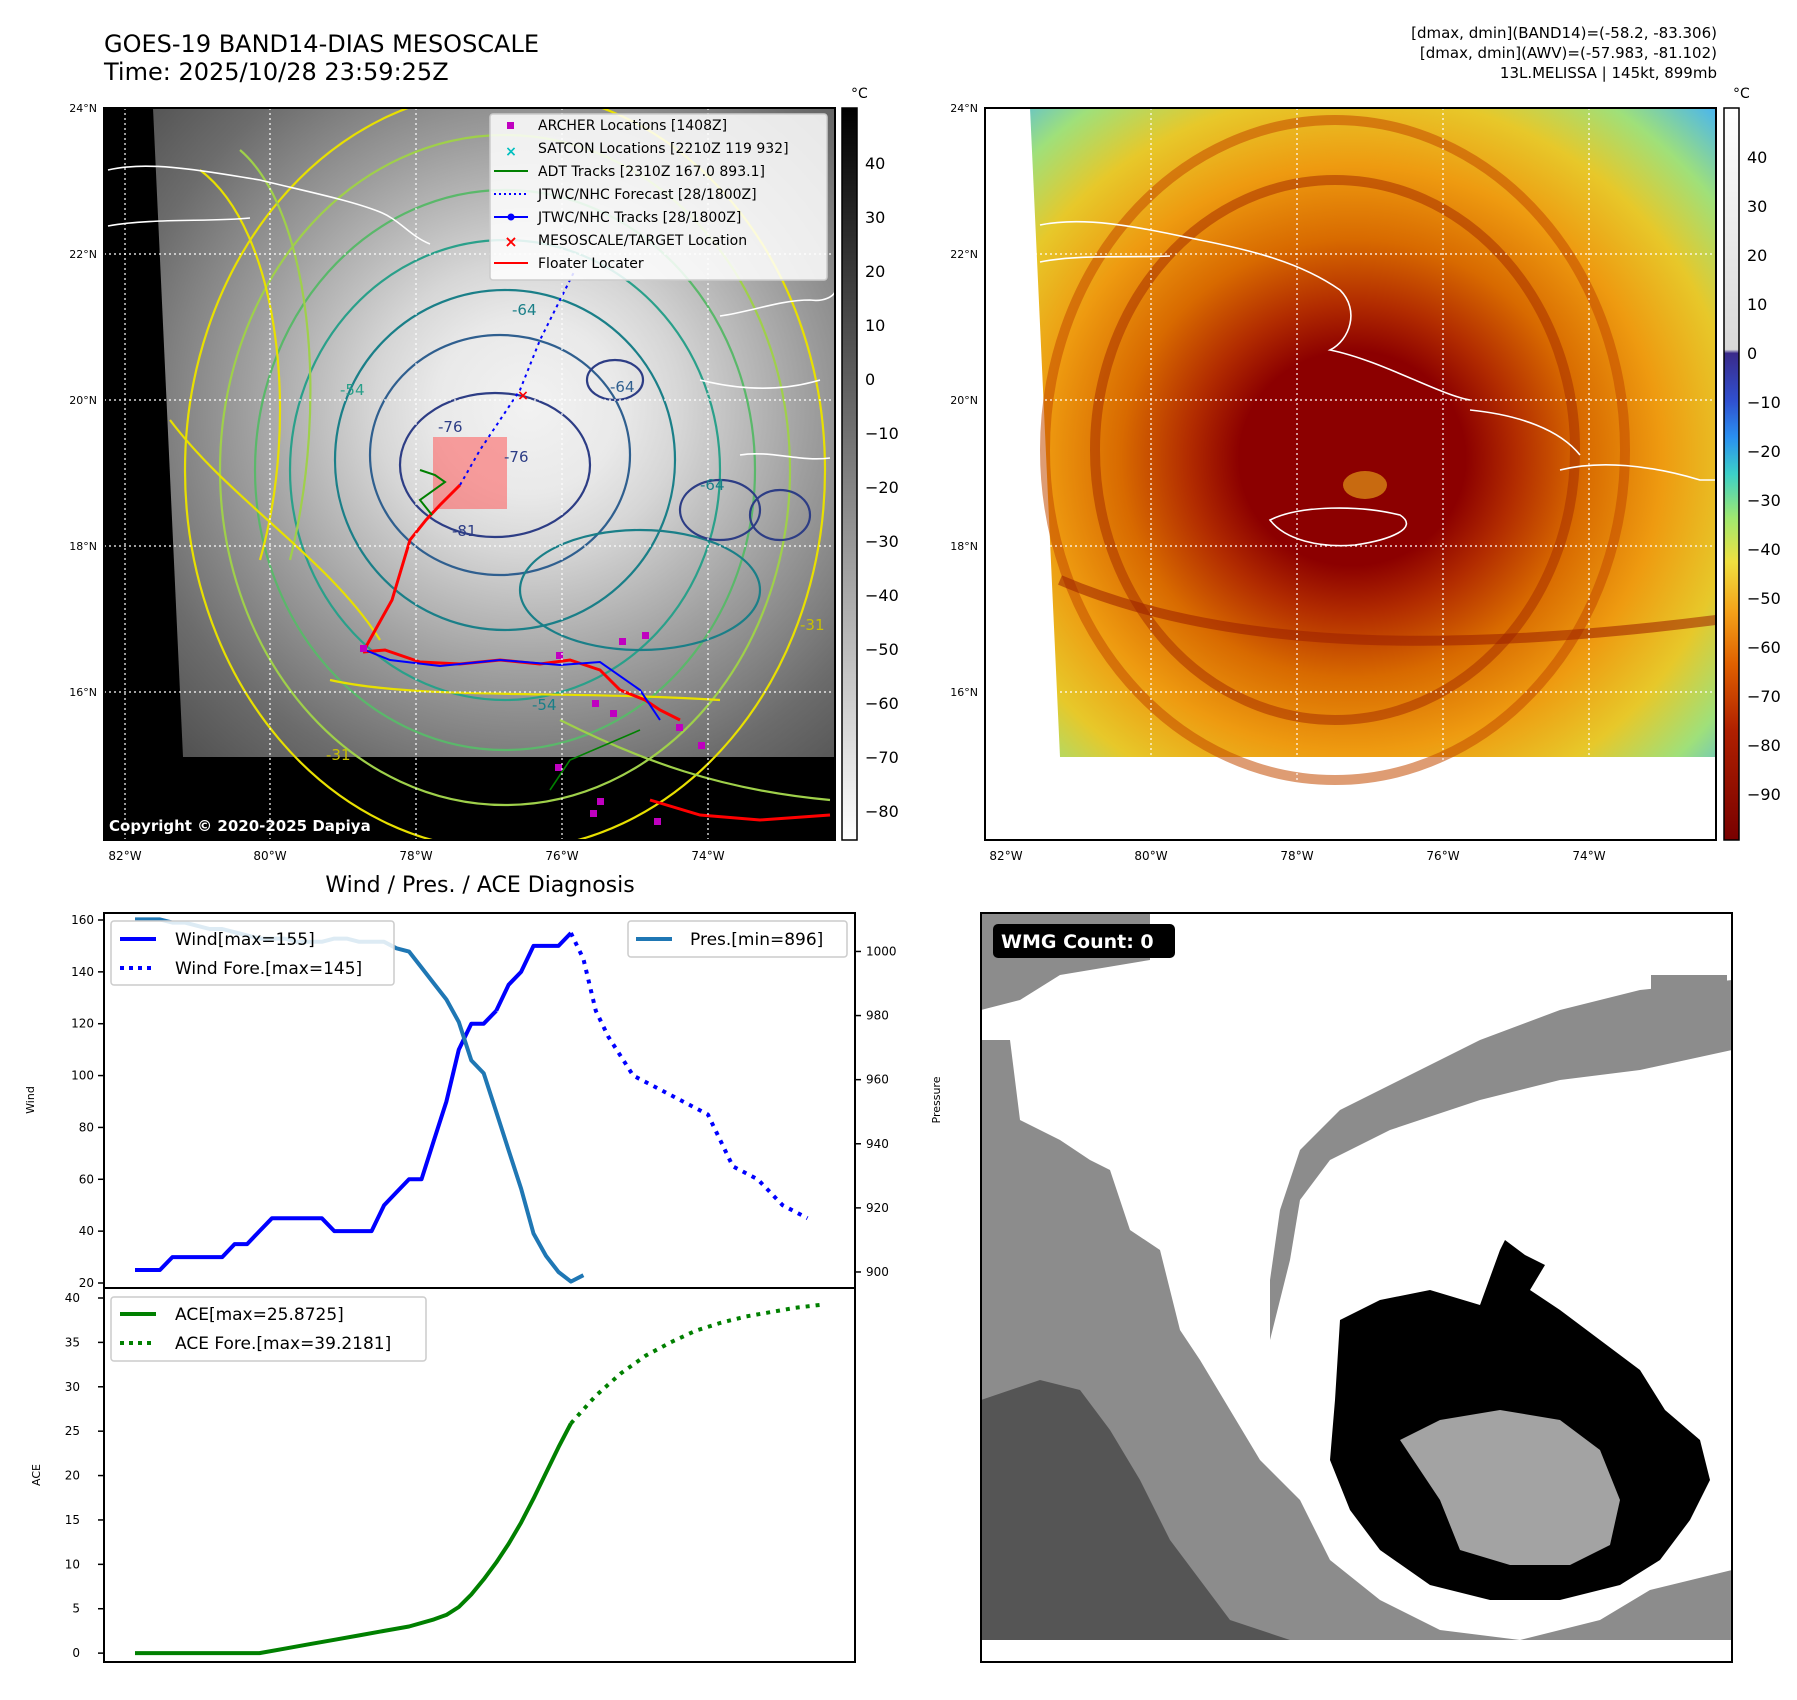 The image size is (1797, 1700). Describe the element at coordinates (651, 172) in the screenshot. I see `legend-label: ADT Tracks [2310Z 167.0 893.1]` at that location.